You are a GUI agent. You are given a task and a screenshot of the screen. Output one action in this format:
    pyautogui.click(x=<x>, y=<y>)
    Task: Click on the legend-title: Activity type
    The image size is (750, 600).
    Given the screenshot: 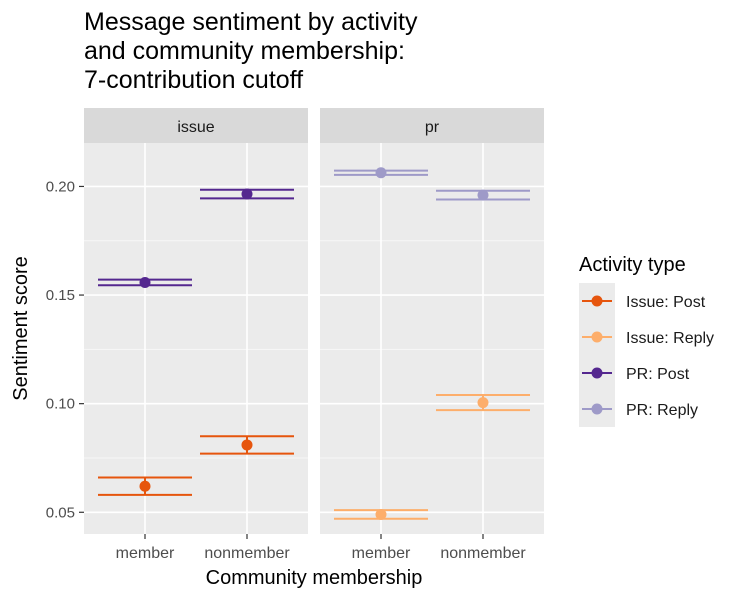 What is the action you would take?
    pyautogui.click(x=632, y=265)
    